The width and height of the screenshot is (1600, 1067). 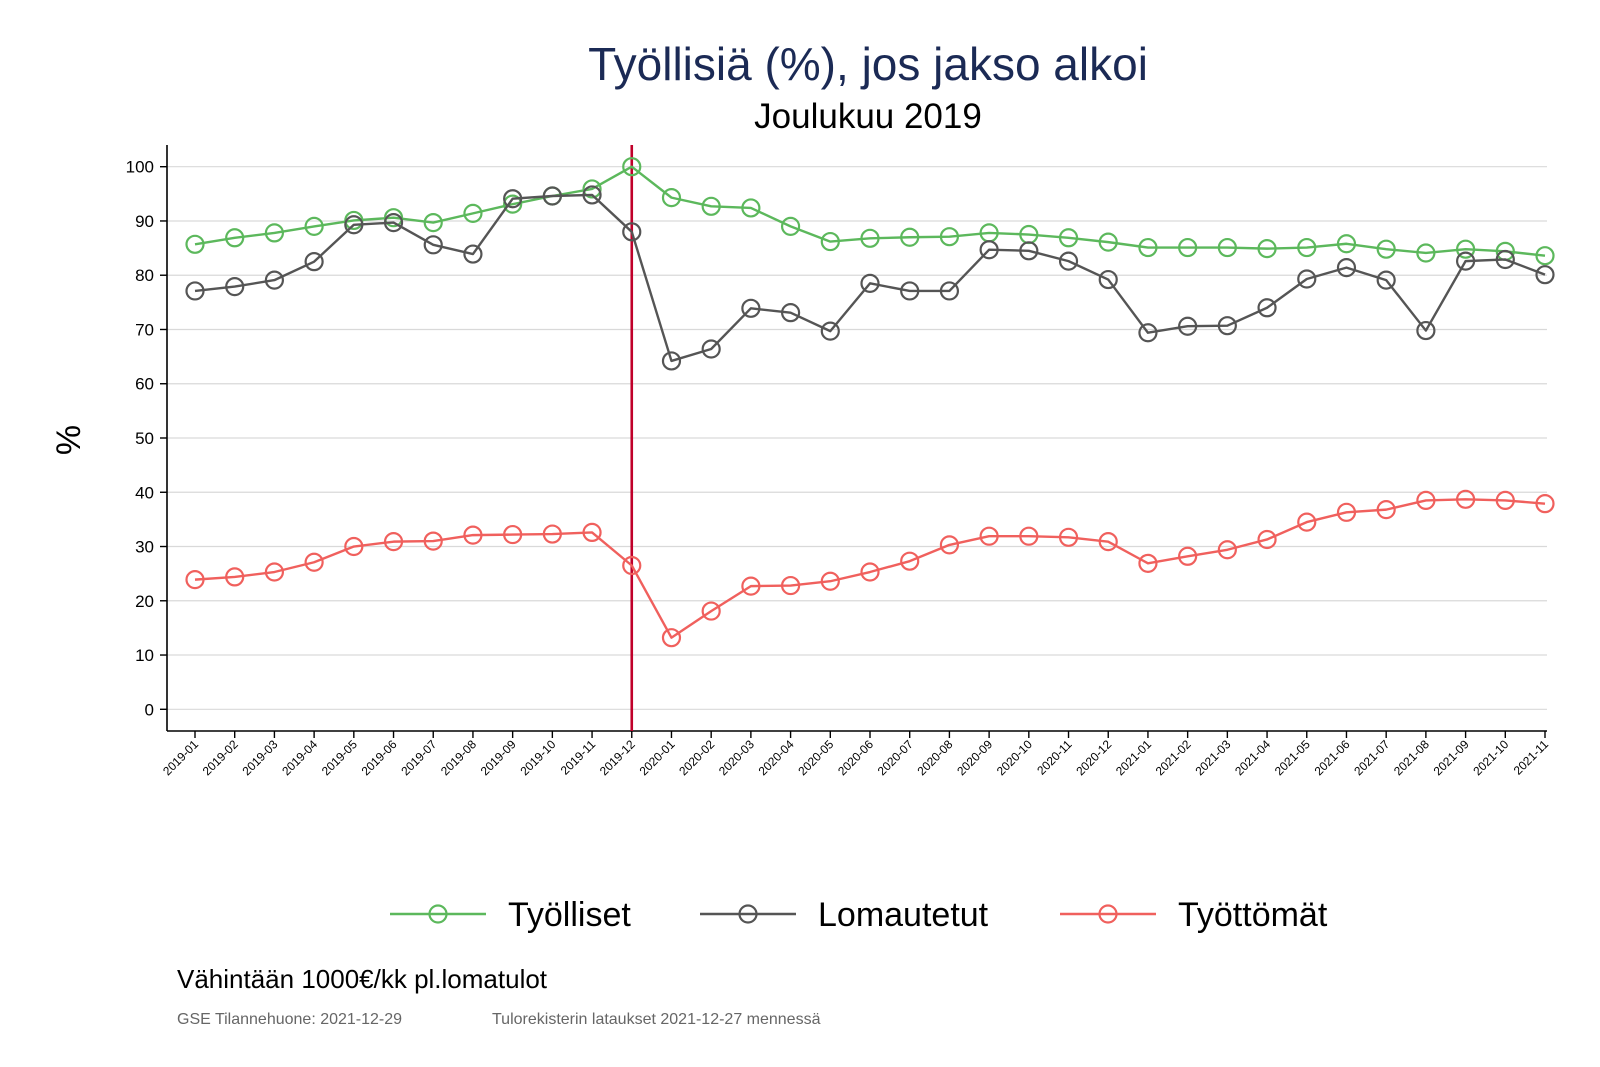 I want to click on x-tick-label: 2019-06, so click(x=379, y=757).